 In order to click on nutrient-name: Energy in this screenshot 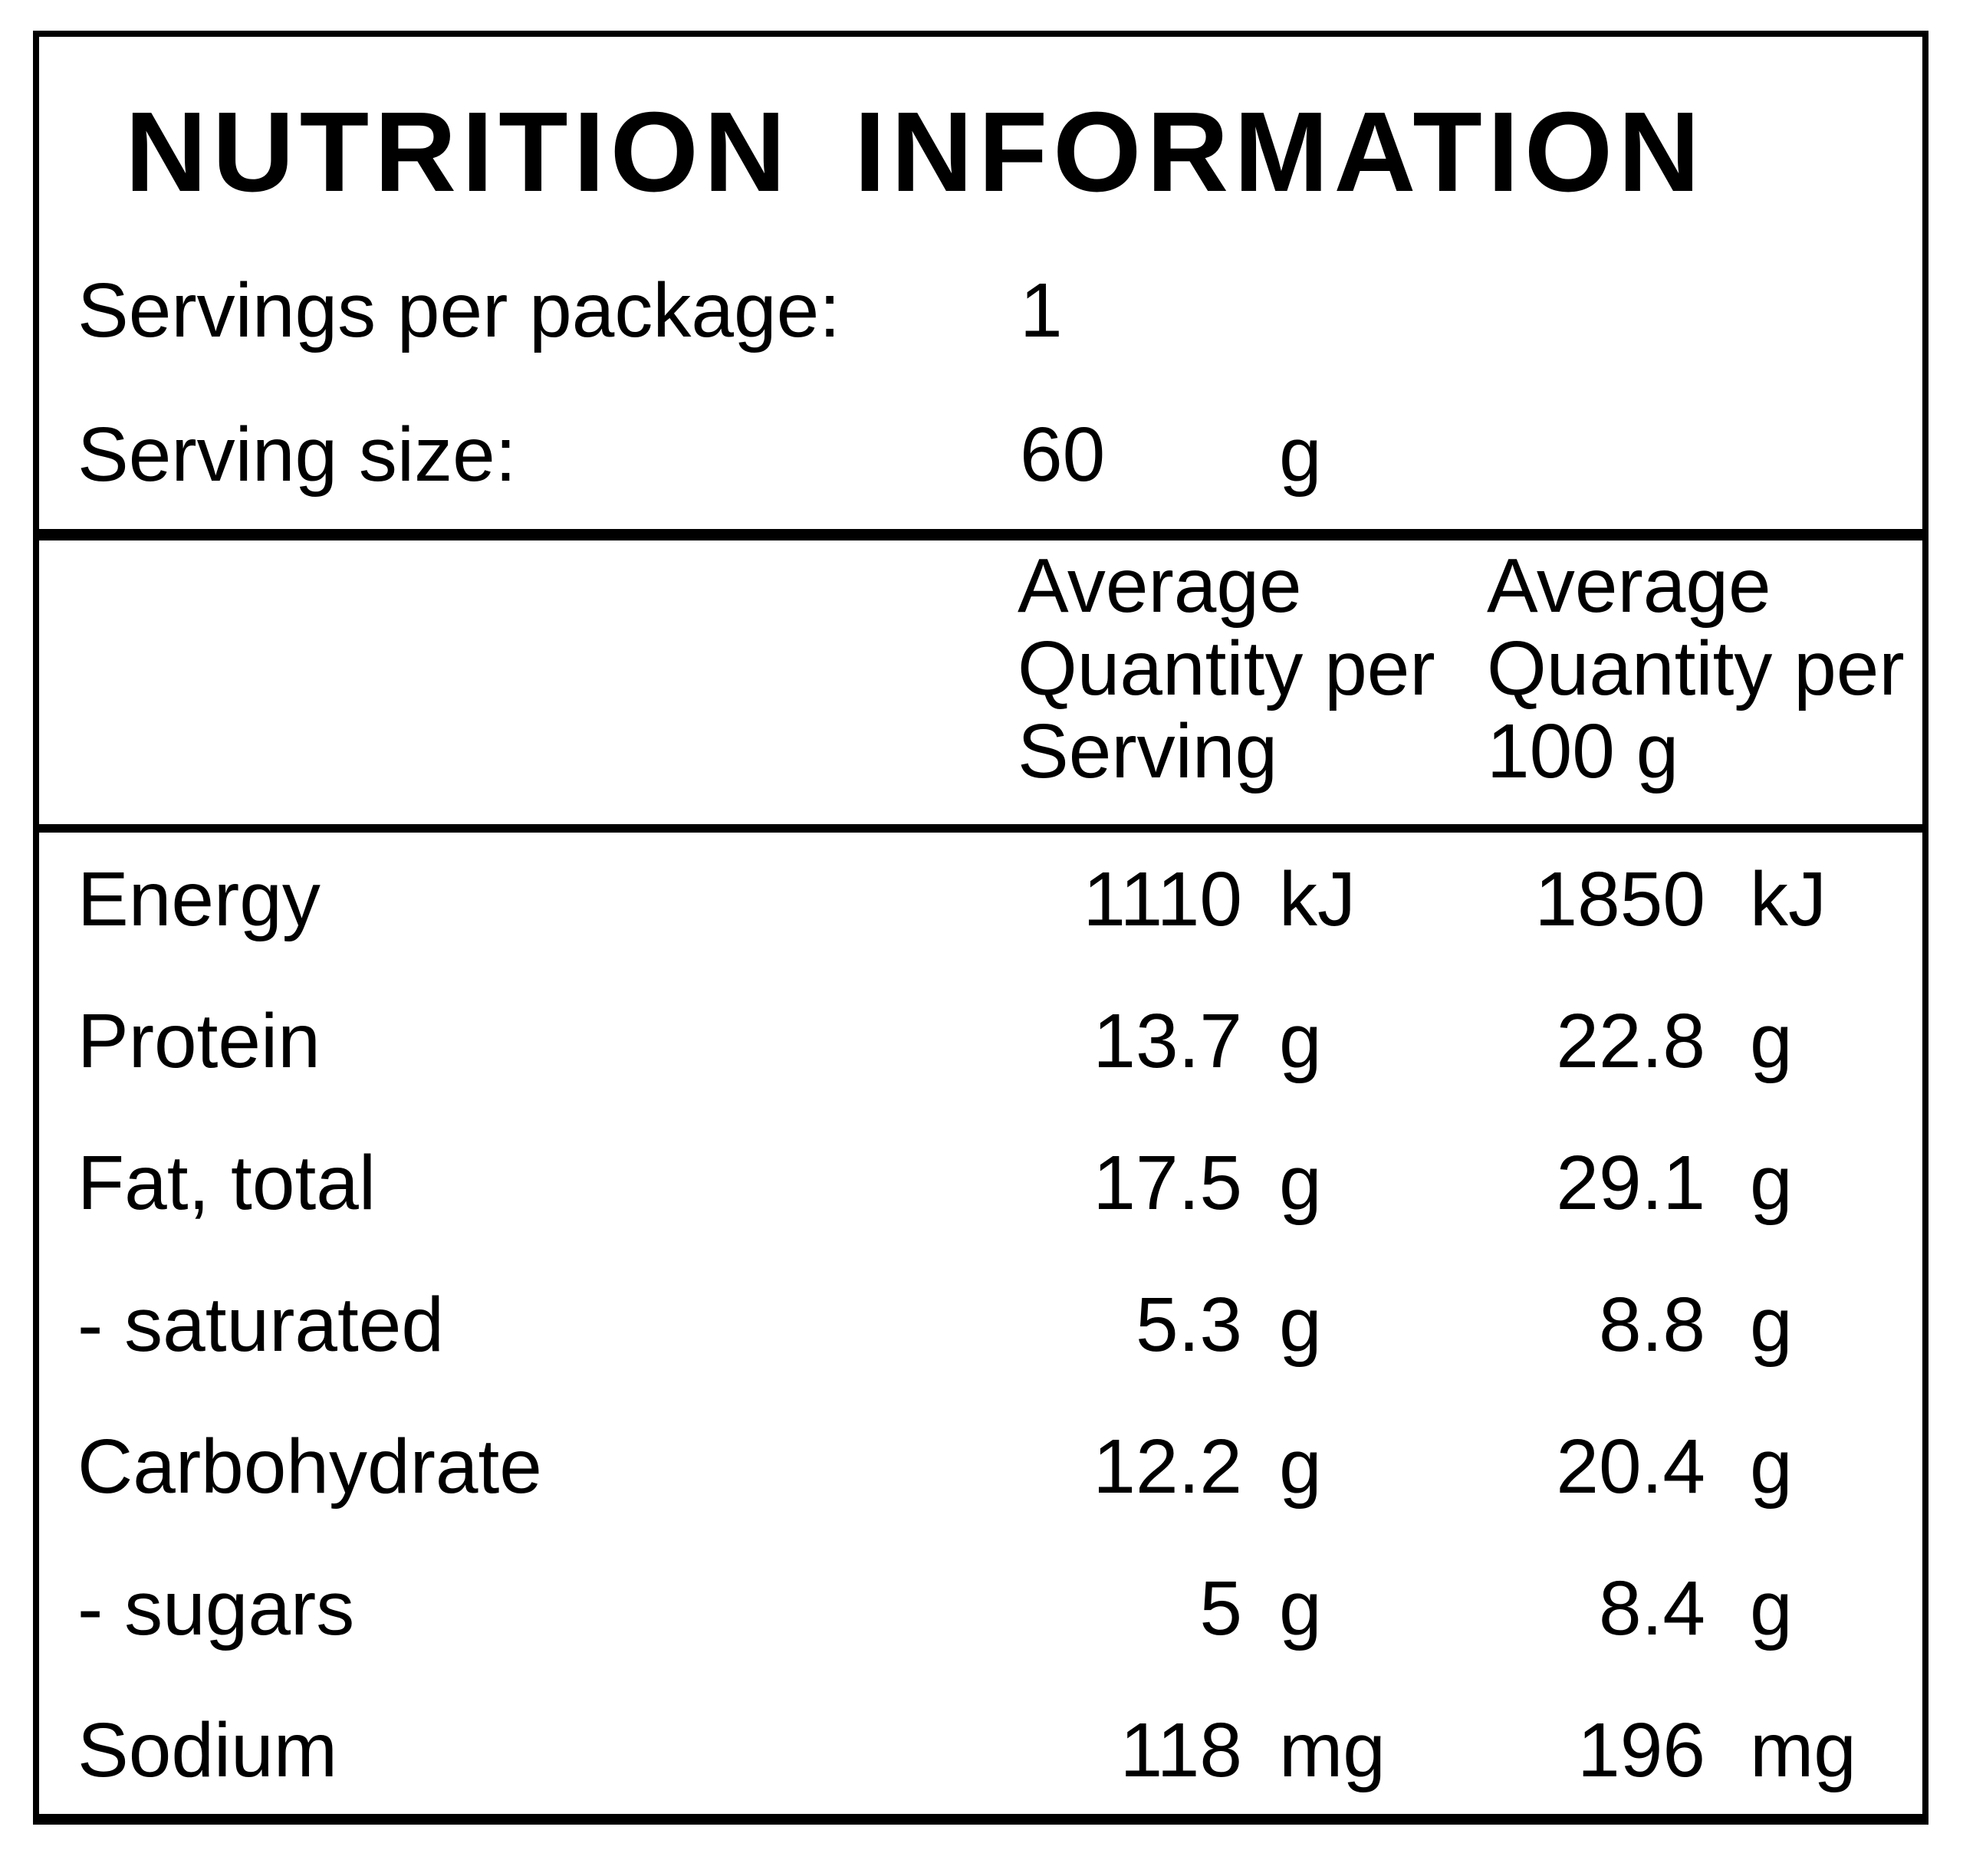, I will do `click(199, 899)`.